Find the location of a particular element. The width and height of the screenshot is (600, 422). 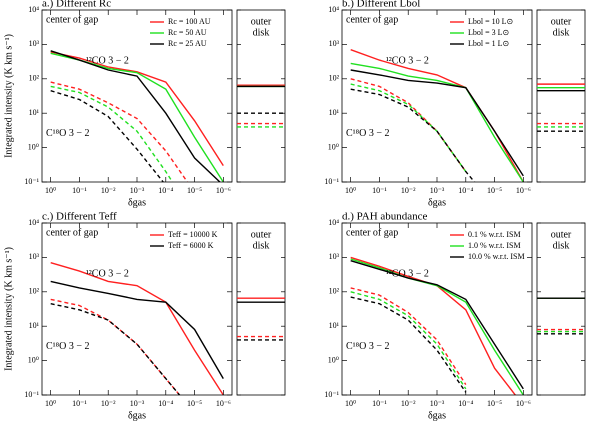

panel-title: c.) Different Teff is located at coordinates (79, 217).